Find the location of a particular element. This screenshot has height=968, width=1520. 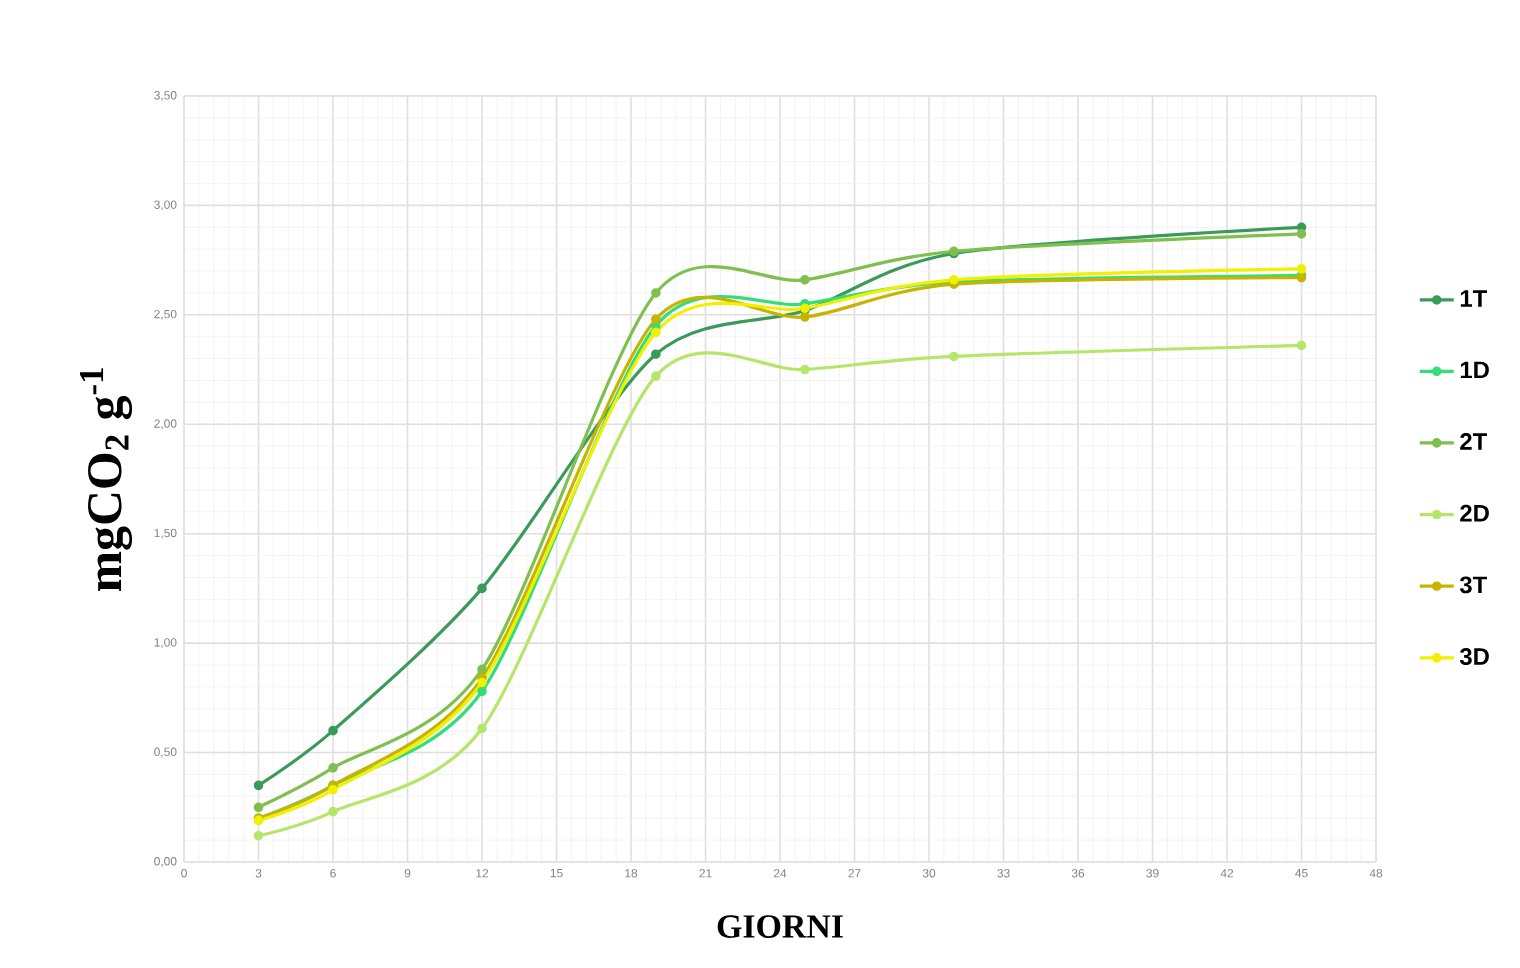

legend-label: 3T is located at coordinates (1473, 585).